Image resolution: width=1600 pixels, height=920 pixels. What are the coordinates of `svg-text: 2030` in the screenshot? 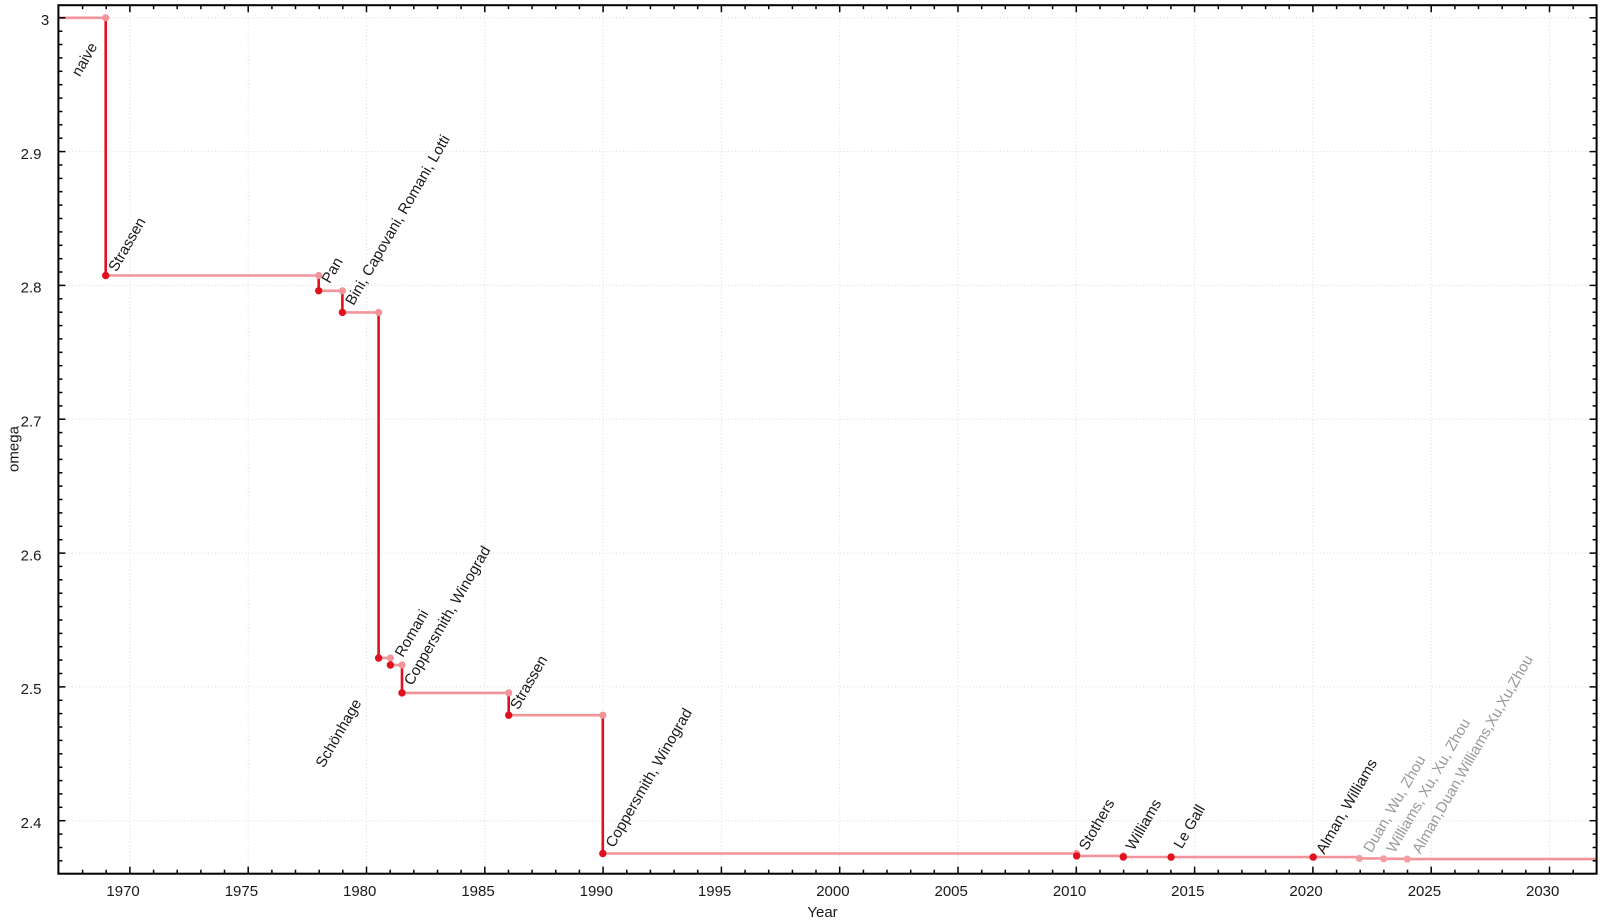 It's located at (1542, 891).